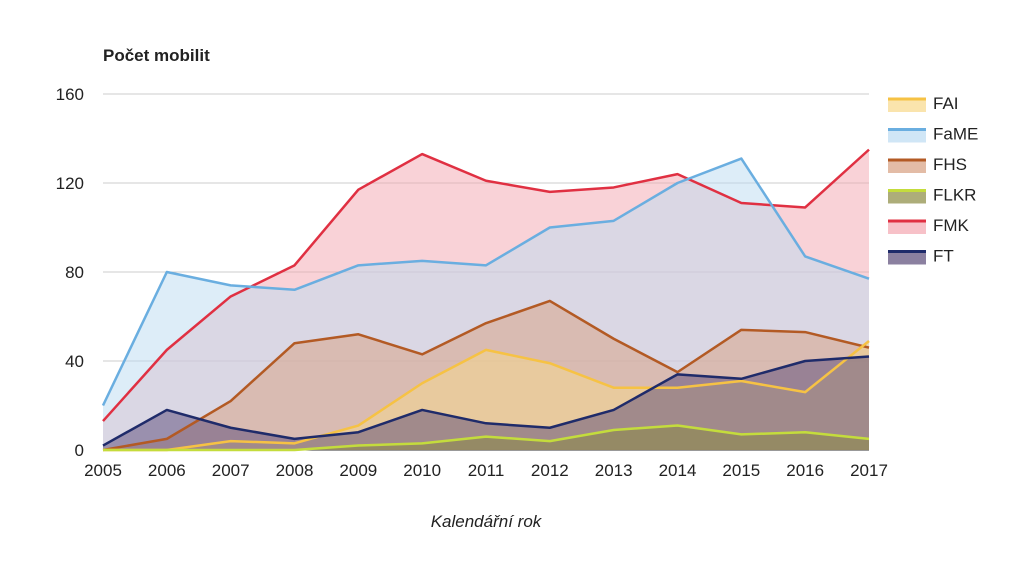  Describe the element at coordinates (156, 55) in the screenshot. I see `chart-title: Počet mobilit` at that location.